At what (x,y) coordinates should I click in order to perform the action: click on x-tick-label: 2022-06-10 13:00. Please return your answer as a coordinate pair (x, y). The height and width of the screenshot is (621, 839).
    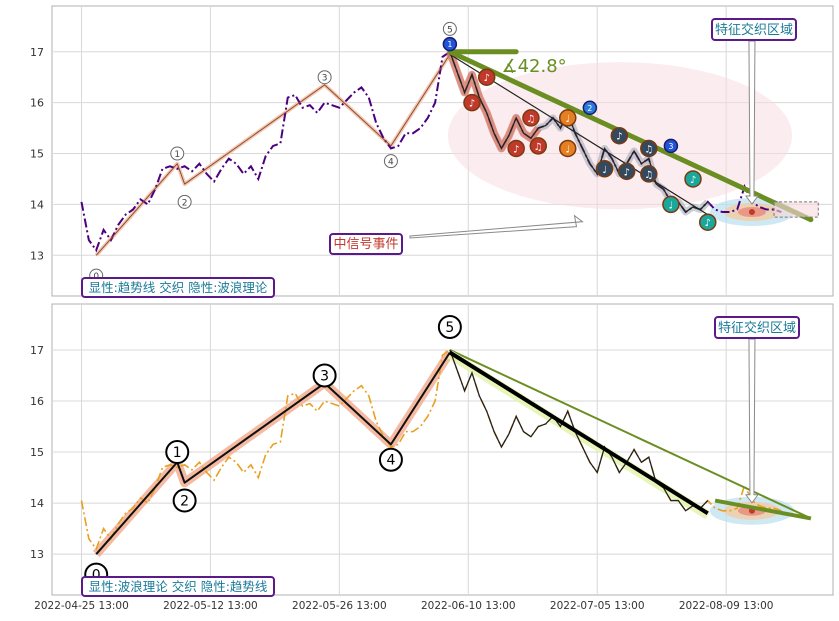
    Looking at the image, I should click on (468, 606).